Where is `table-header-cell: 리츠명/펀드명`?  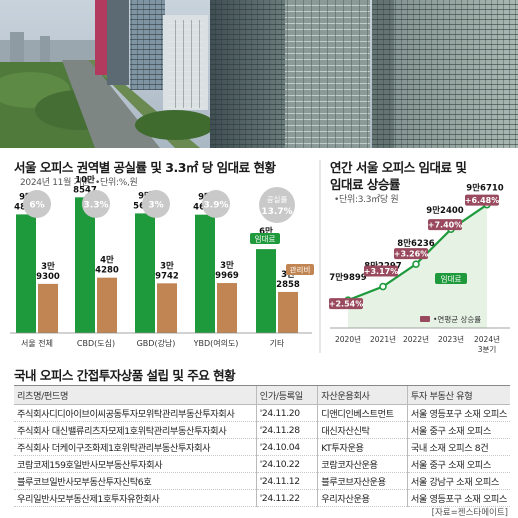
table-header-cell: 리츠명/펀드명 is located at coordinates (135, 395).